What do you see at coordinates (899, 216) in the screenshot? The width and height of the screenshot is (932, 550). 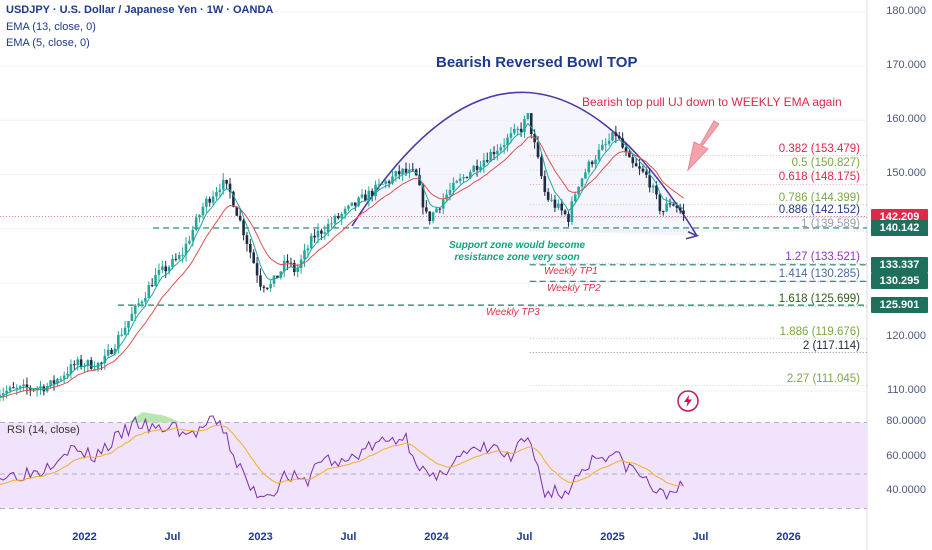 I see `price-tag-value: 142.209` at bounding box center [899, 216].